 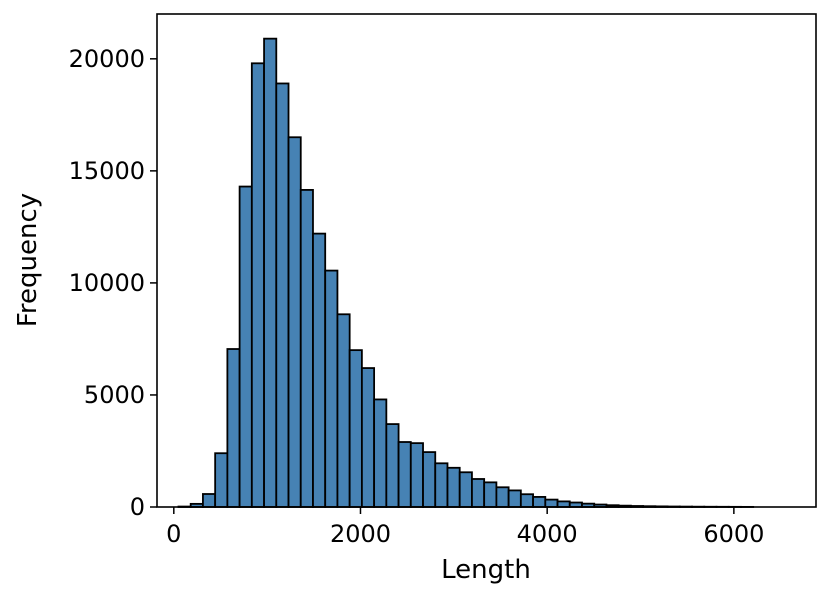 I want to click on x-tick-label: 4000, so click(x=547, y=534).